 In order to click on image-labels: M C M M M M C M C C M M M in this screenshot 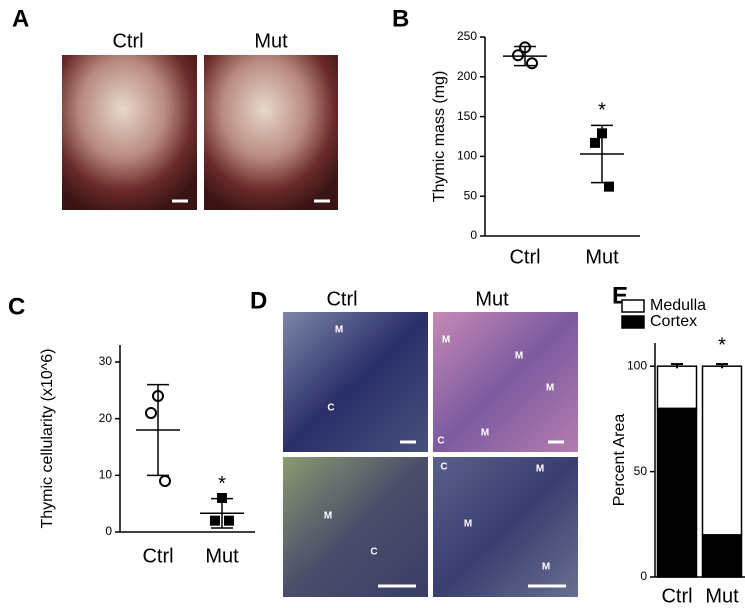, I will do `click(439, 449)`.